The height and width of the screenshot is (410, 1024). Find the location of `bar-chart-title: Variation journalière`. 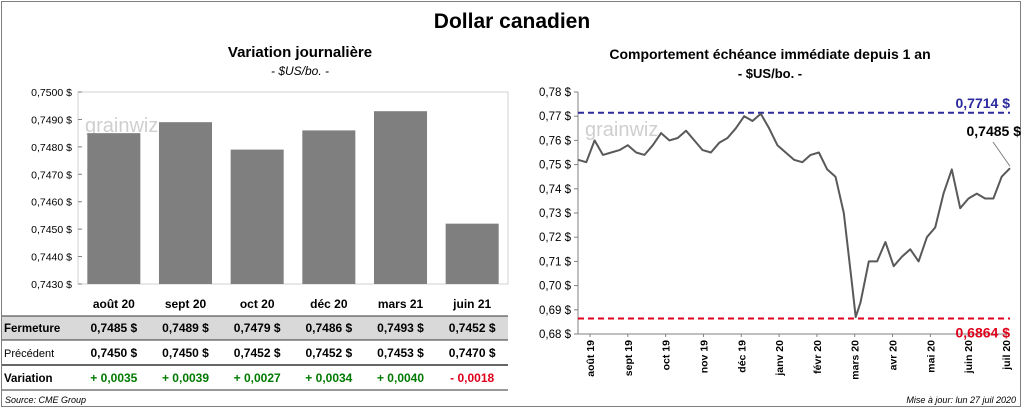

bar-chart-title: Variation journalière is located at coordinates (300, 52).